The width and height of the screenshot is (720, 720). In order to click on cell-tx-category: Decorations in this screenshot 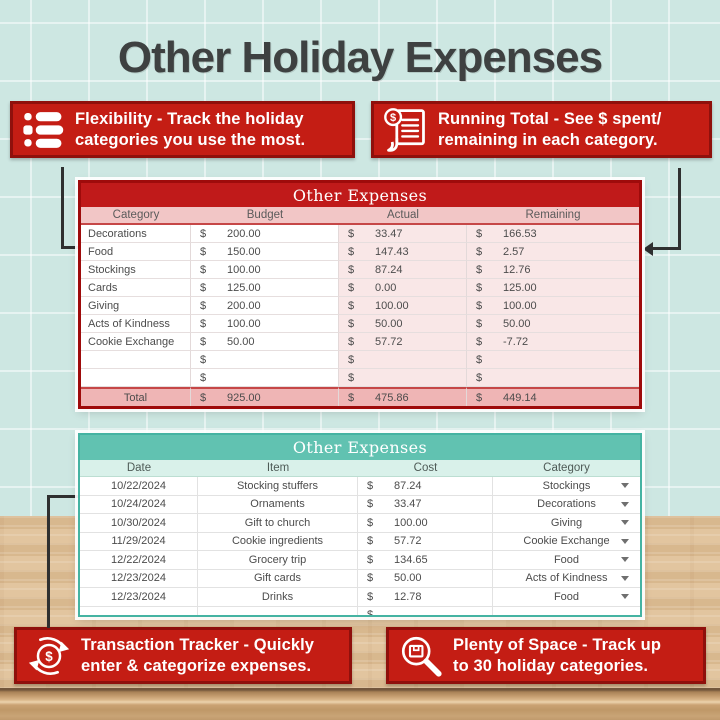, I will do `click(566, 504)`.